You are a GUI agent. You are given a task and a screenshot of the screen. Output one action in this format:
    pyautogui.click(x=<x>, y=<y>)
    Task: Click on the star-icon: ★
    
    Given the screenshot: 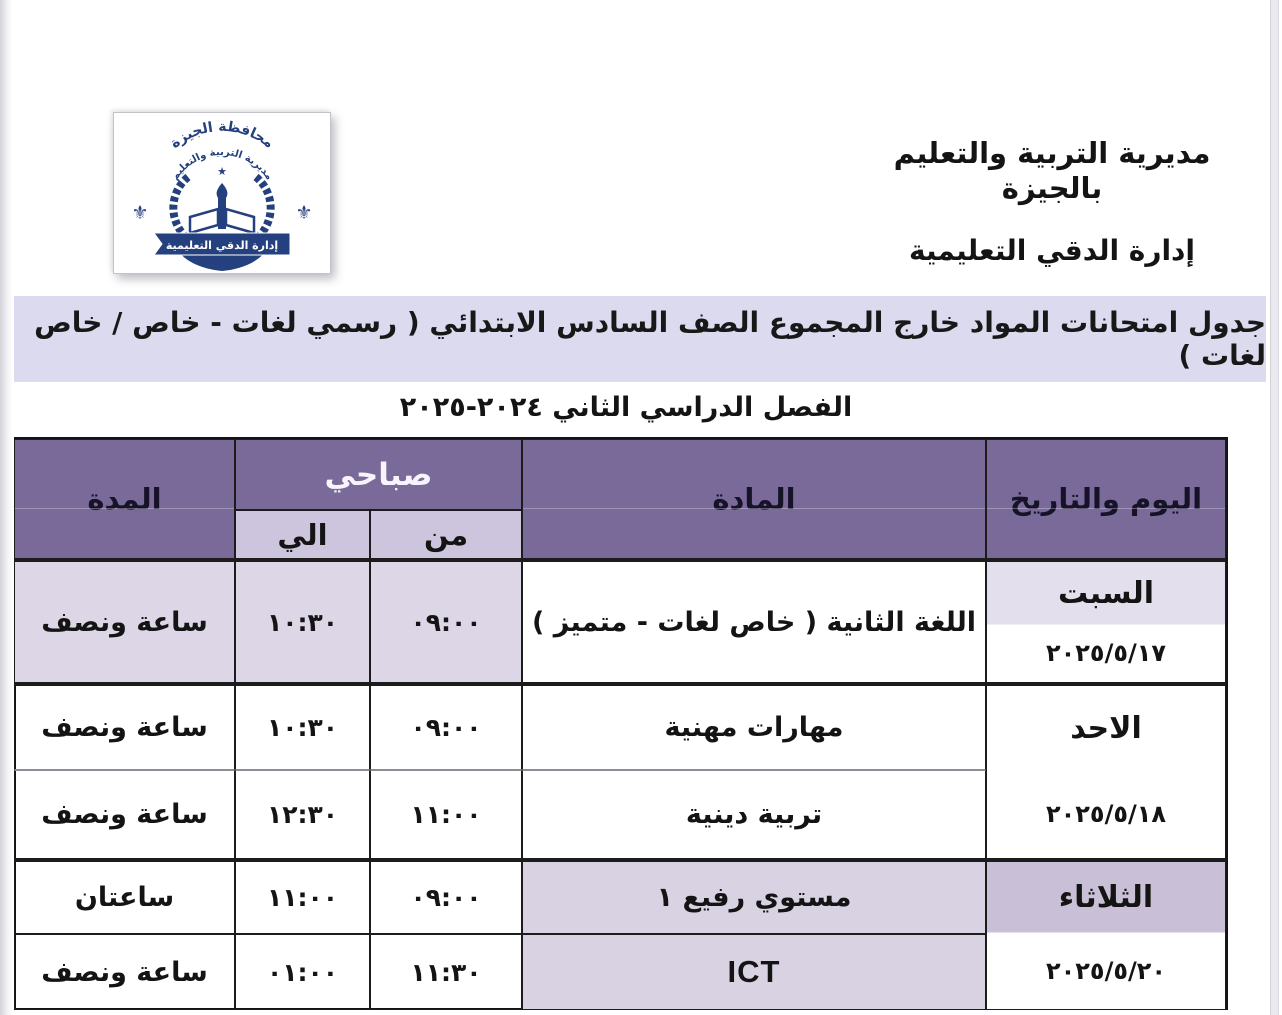 What is the action you would take?
    pyautogui.click(x=222, y=171)
    